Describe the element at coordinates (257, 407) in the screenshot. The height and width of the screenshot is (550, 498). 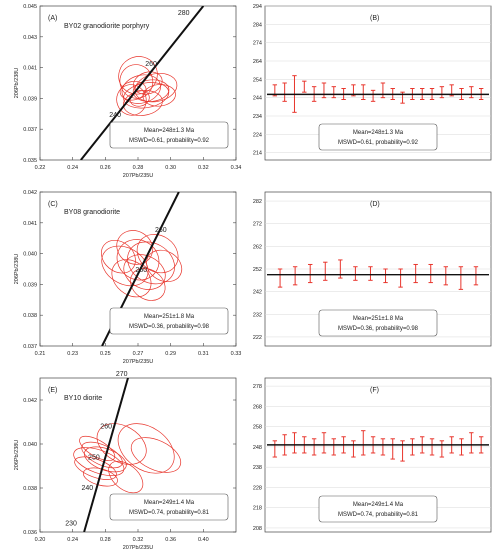
I see `y-tick-label: 268` at that location.